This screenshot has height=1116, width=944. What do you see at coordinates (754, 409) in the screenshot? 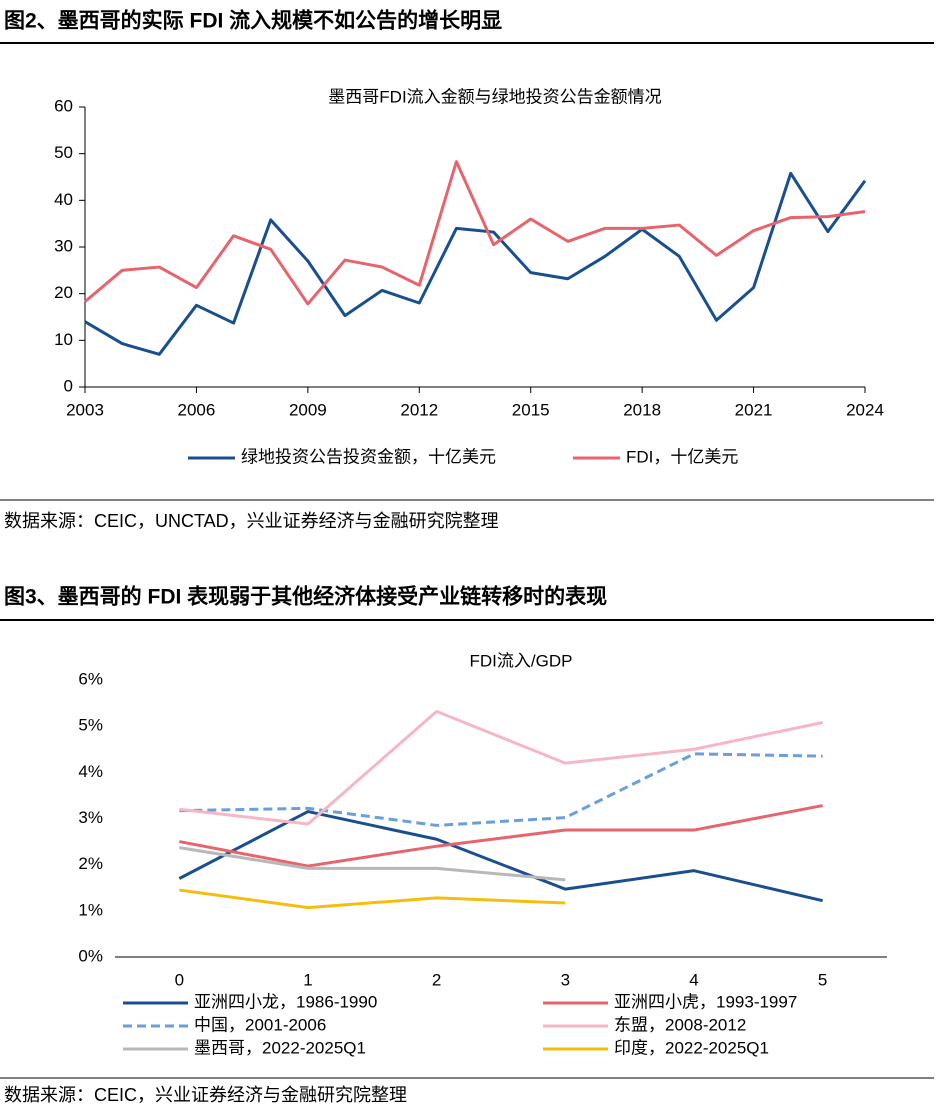
I see `x-tick-label: 2021` at bounding box center [754, 409].